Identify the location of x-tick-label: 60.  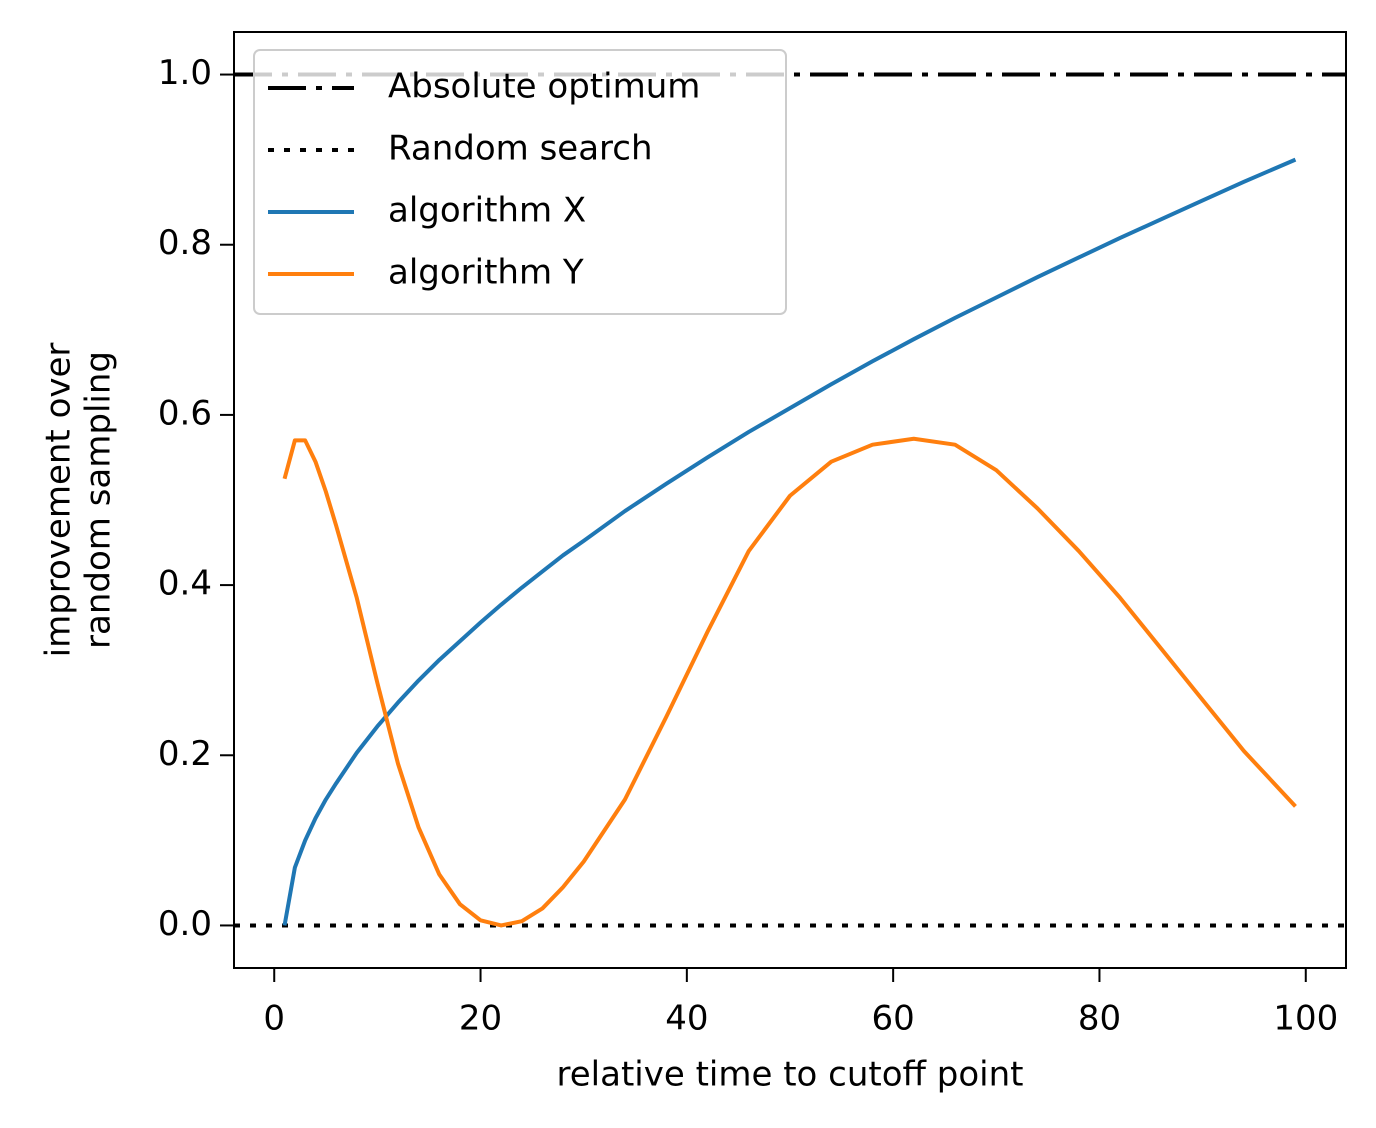
(893, 1019).